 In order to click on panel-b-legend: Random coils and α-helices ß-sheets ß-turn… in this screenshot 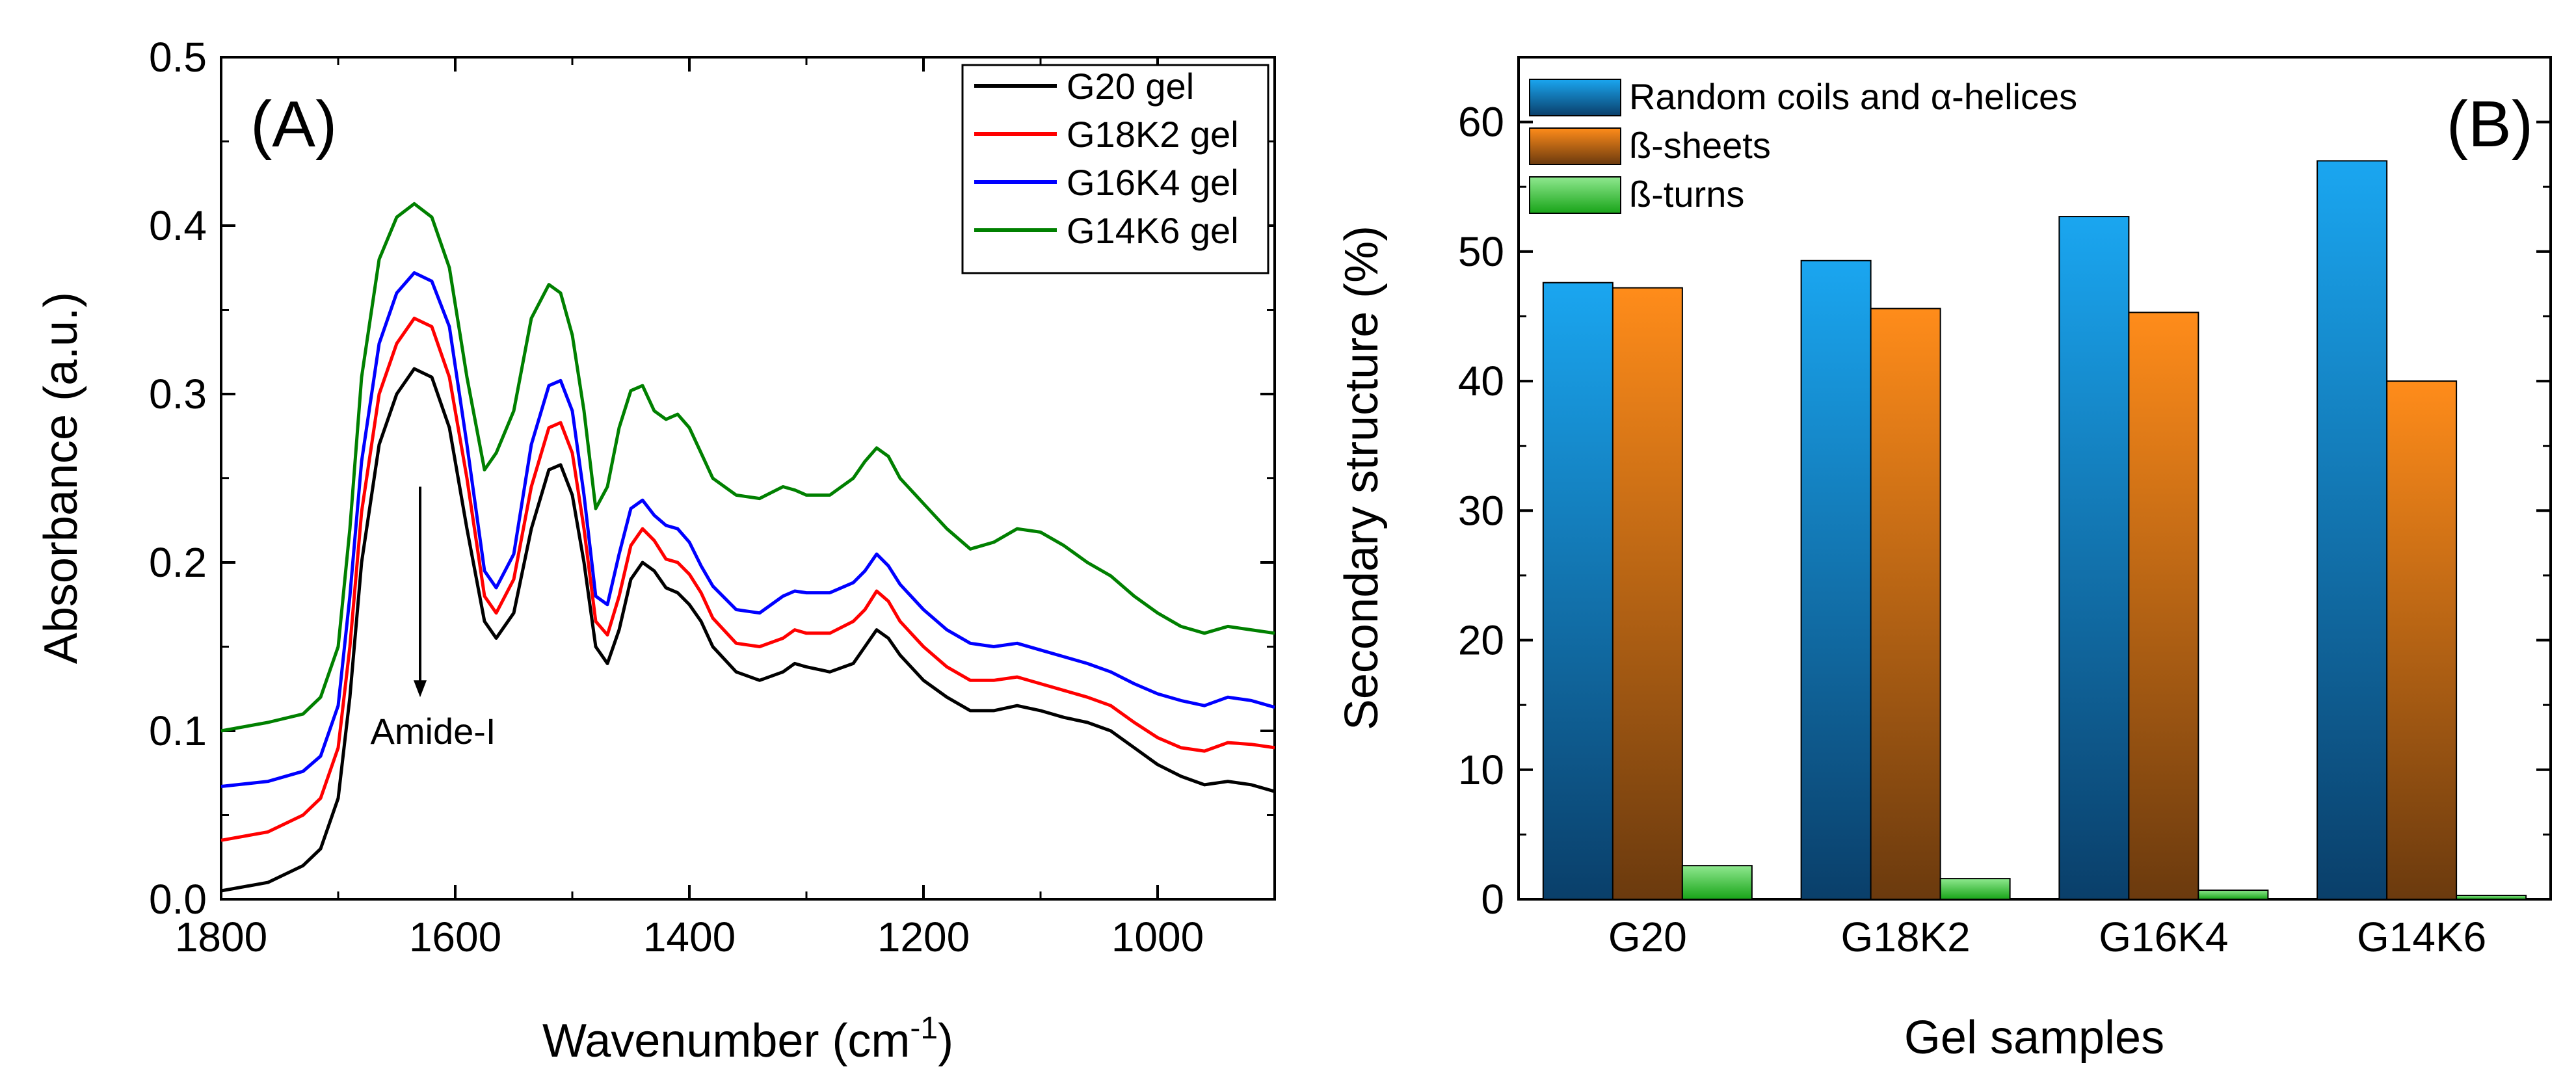, I will do `click(1803, 145)`.